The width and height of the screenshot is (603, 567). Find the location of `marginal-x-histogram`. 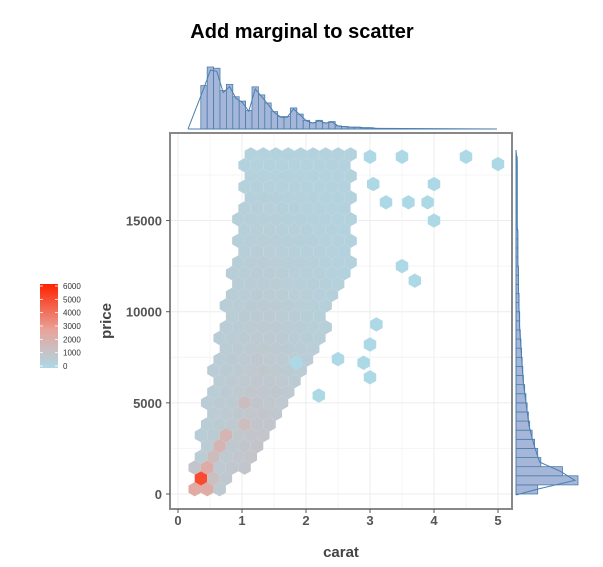

marginal-x-histogram is located at coordinates (342, 98).